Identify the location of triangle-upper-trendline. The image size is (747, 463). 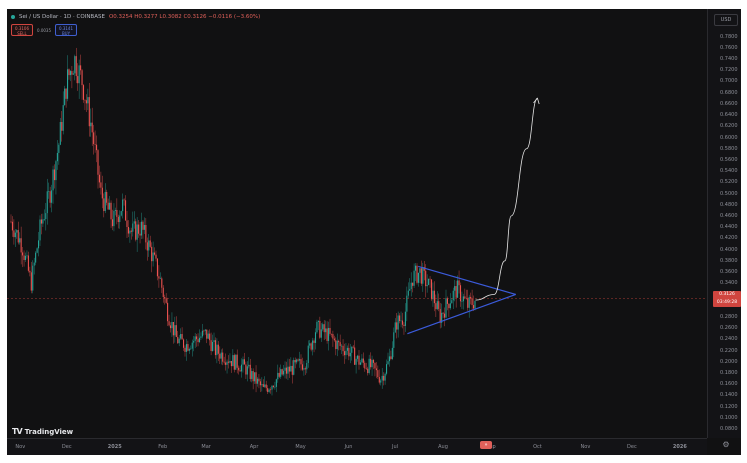
(467, 280).